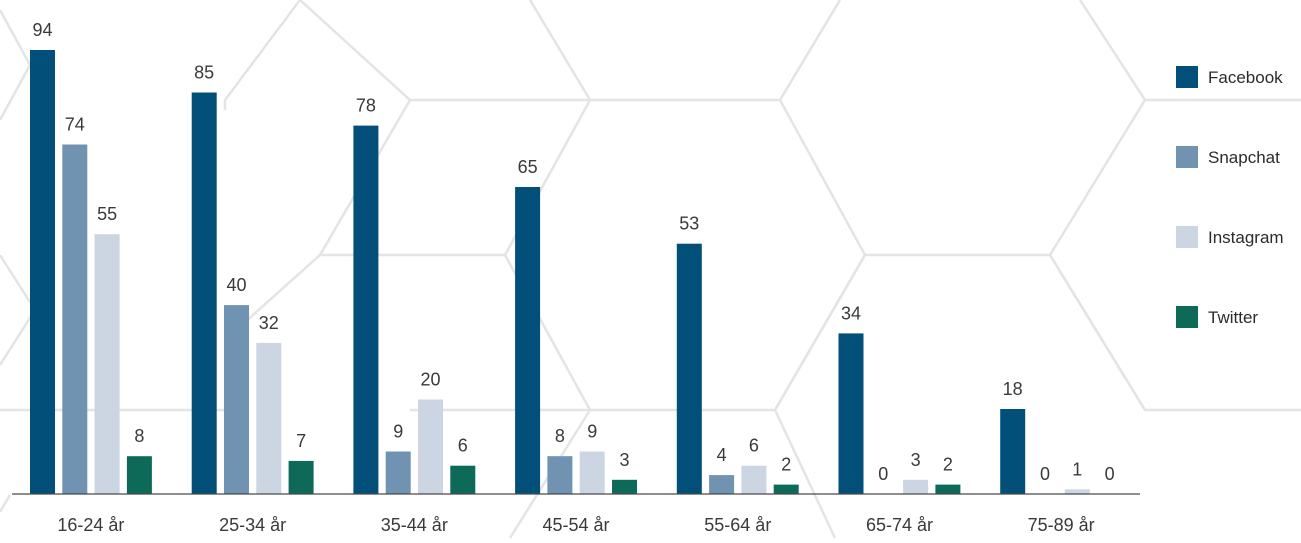 Image resolution: width=1301 pixels, height=543 pixels. What do you see at coordinates (139, 436) in the screenshot?
I see `value-label-twitter-16-24-r: 8` at bounding box center [139, 436].